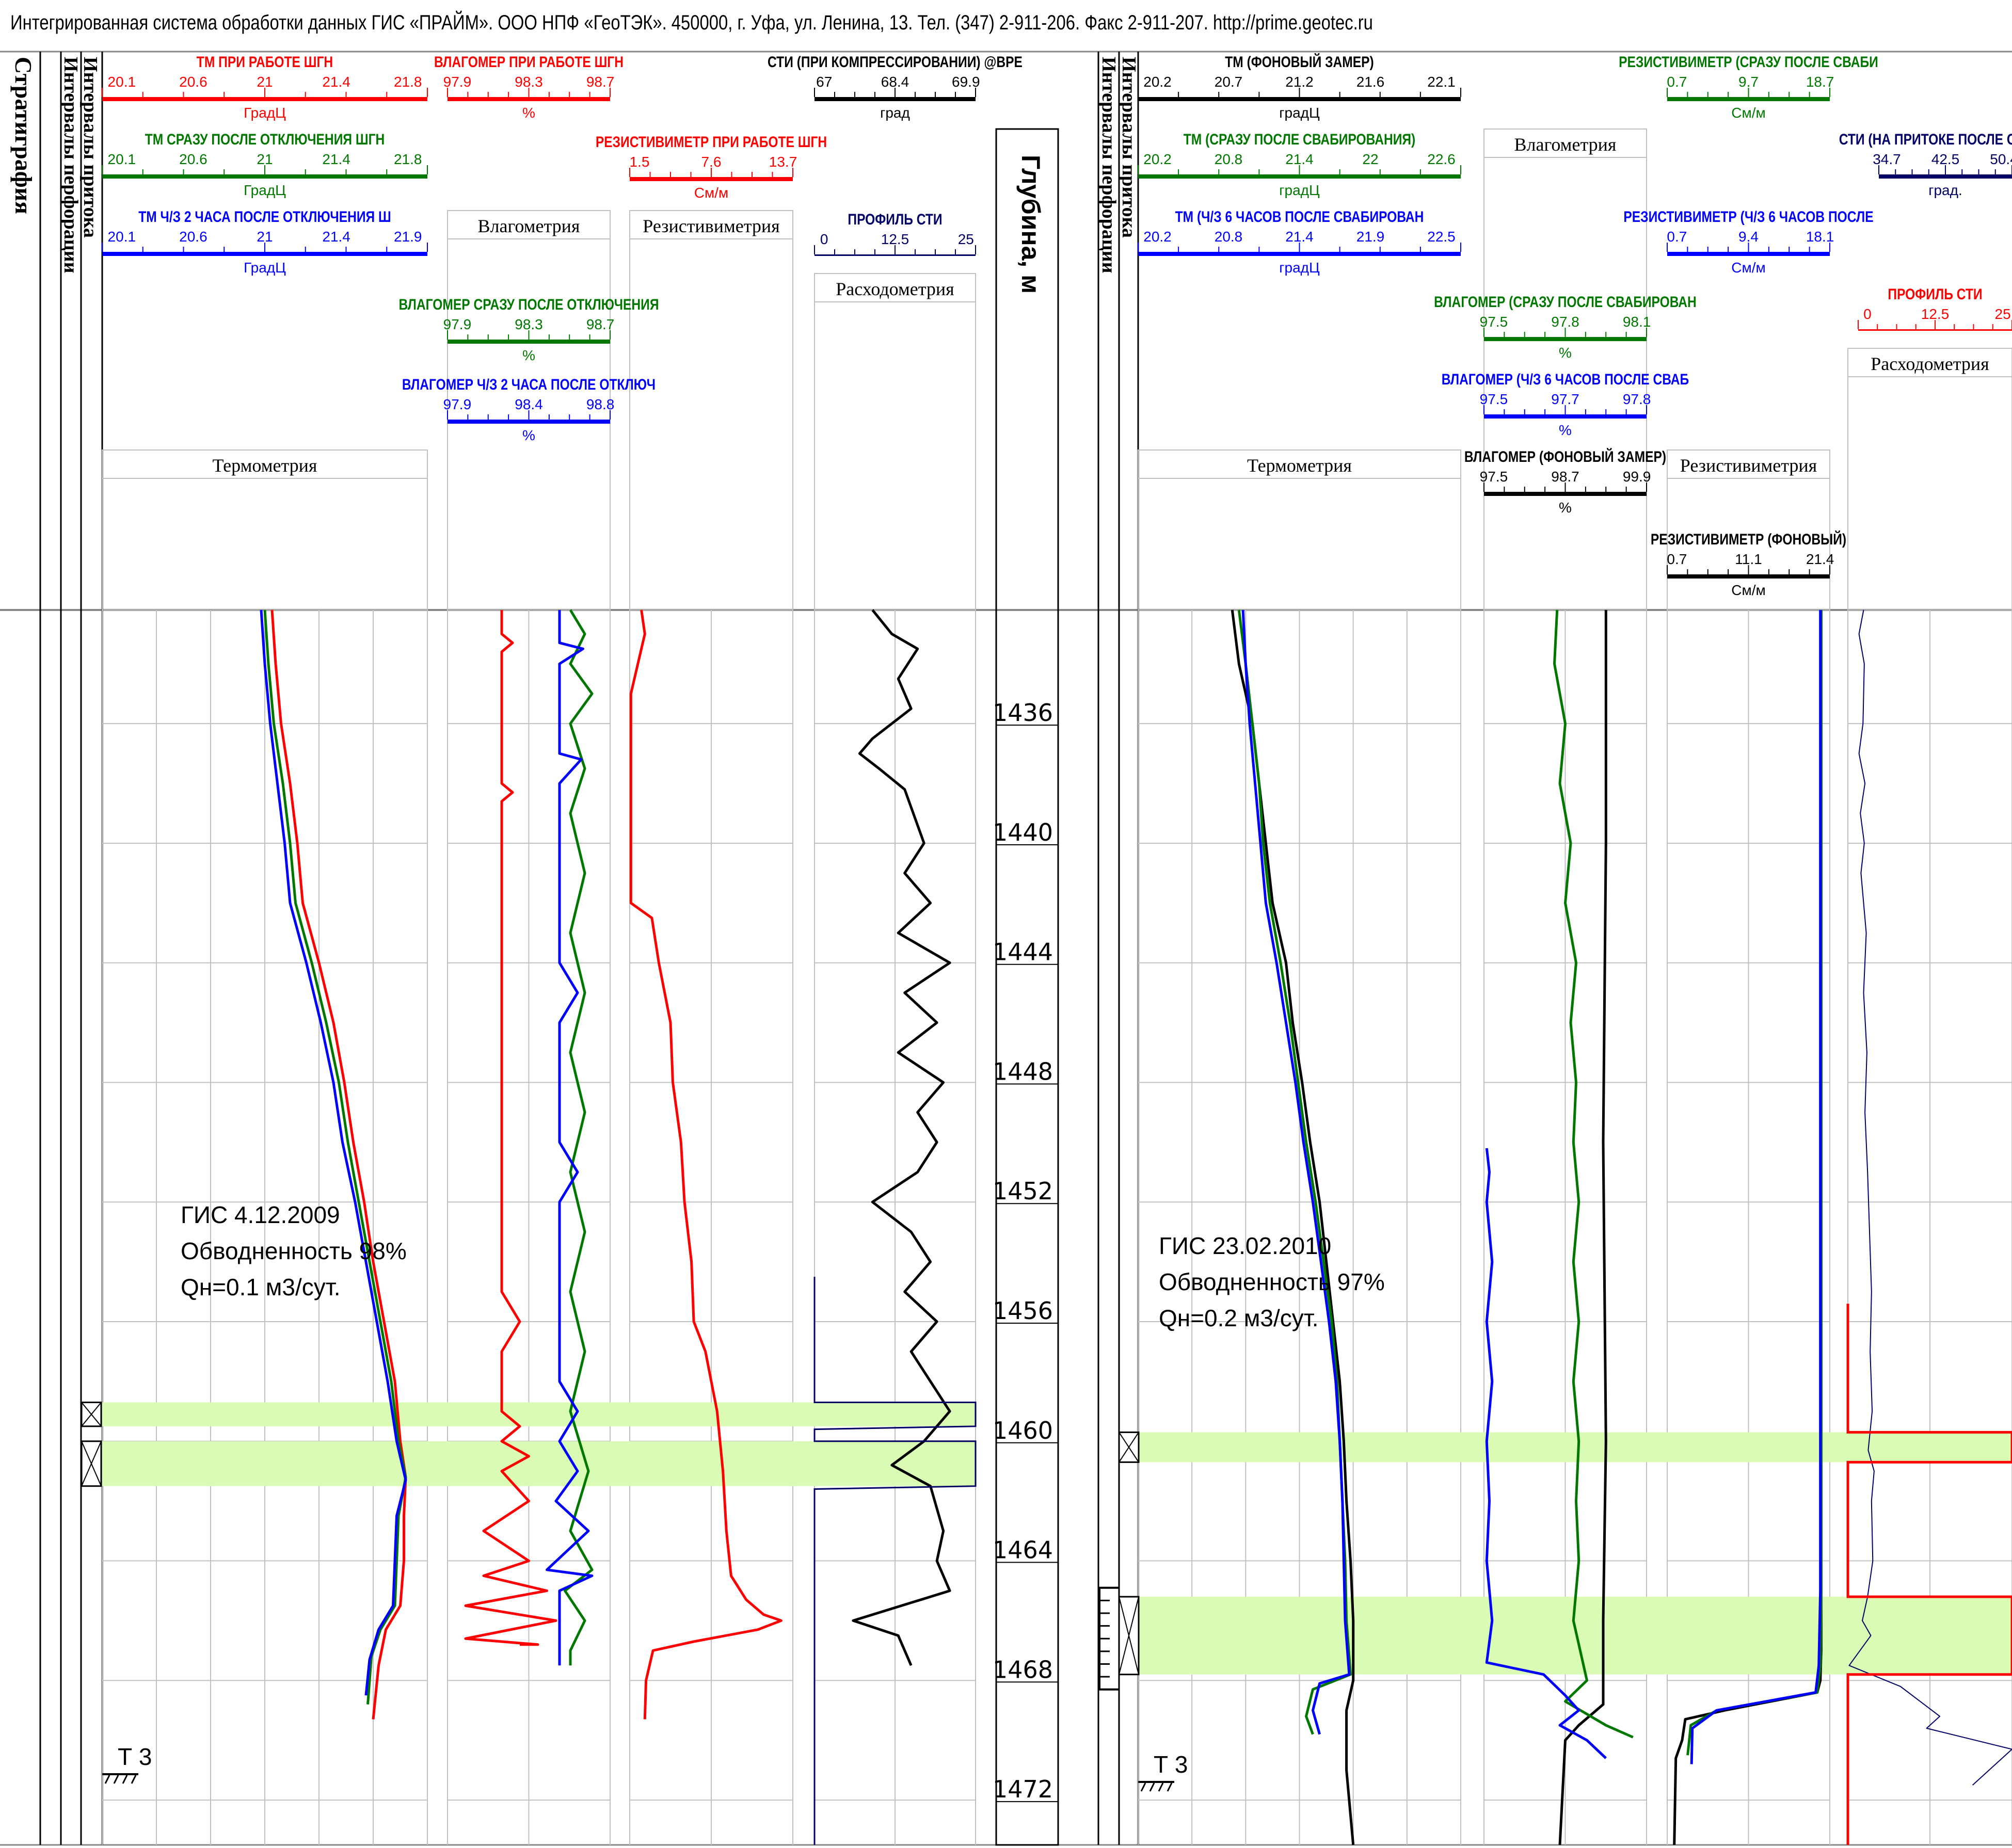 The width and height of the screenshot is (2012, 1848). Describe the element at coordinates (1229, 159) in the screenshot. I see `scale-tick-label: 20.8` at that location.